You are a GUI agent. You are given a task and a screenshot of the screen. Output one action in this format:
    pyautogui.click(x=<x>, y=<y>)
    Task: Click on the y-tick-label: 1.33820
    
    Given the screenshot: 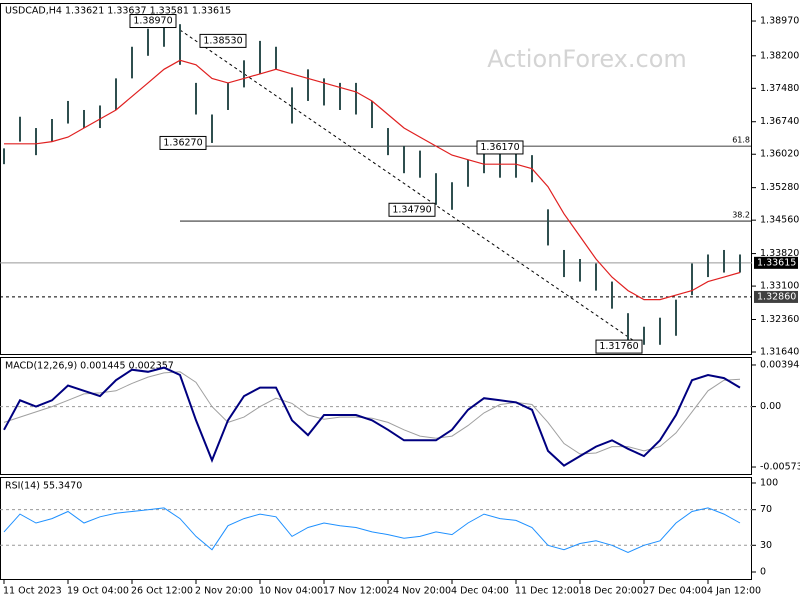 What is the action you would take?
    pyautogui.click(x=779, y=253)
    